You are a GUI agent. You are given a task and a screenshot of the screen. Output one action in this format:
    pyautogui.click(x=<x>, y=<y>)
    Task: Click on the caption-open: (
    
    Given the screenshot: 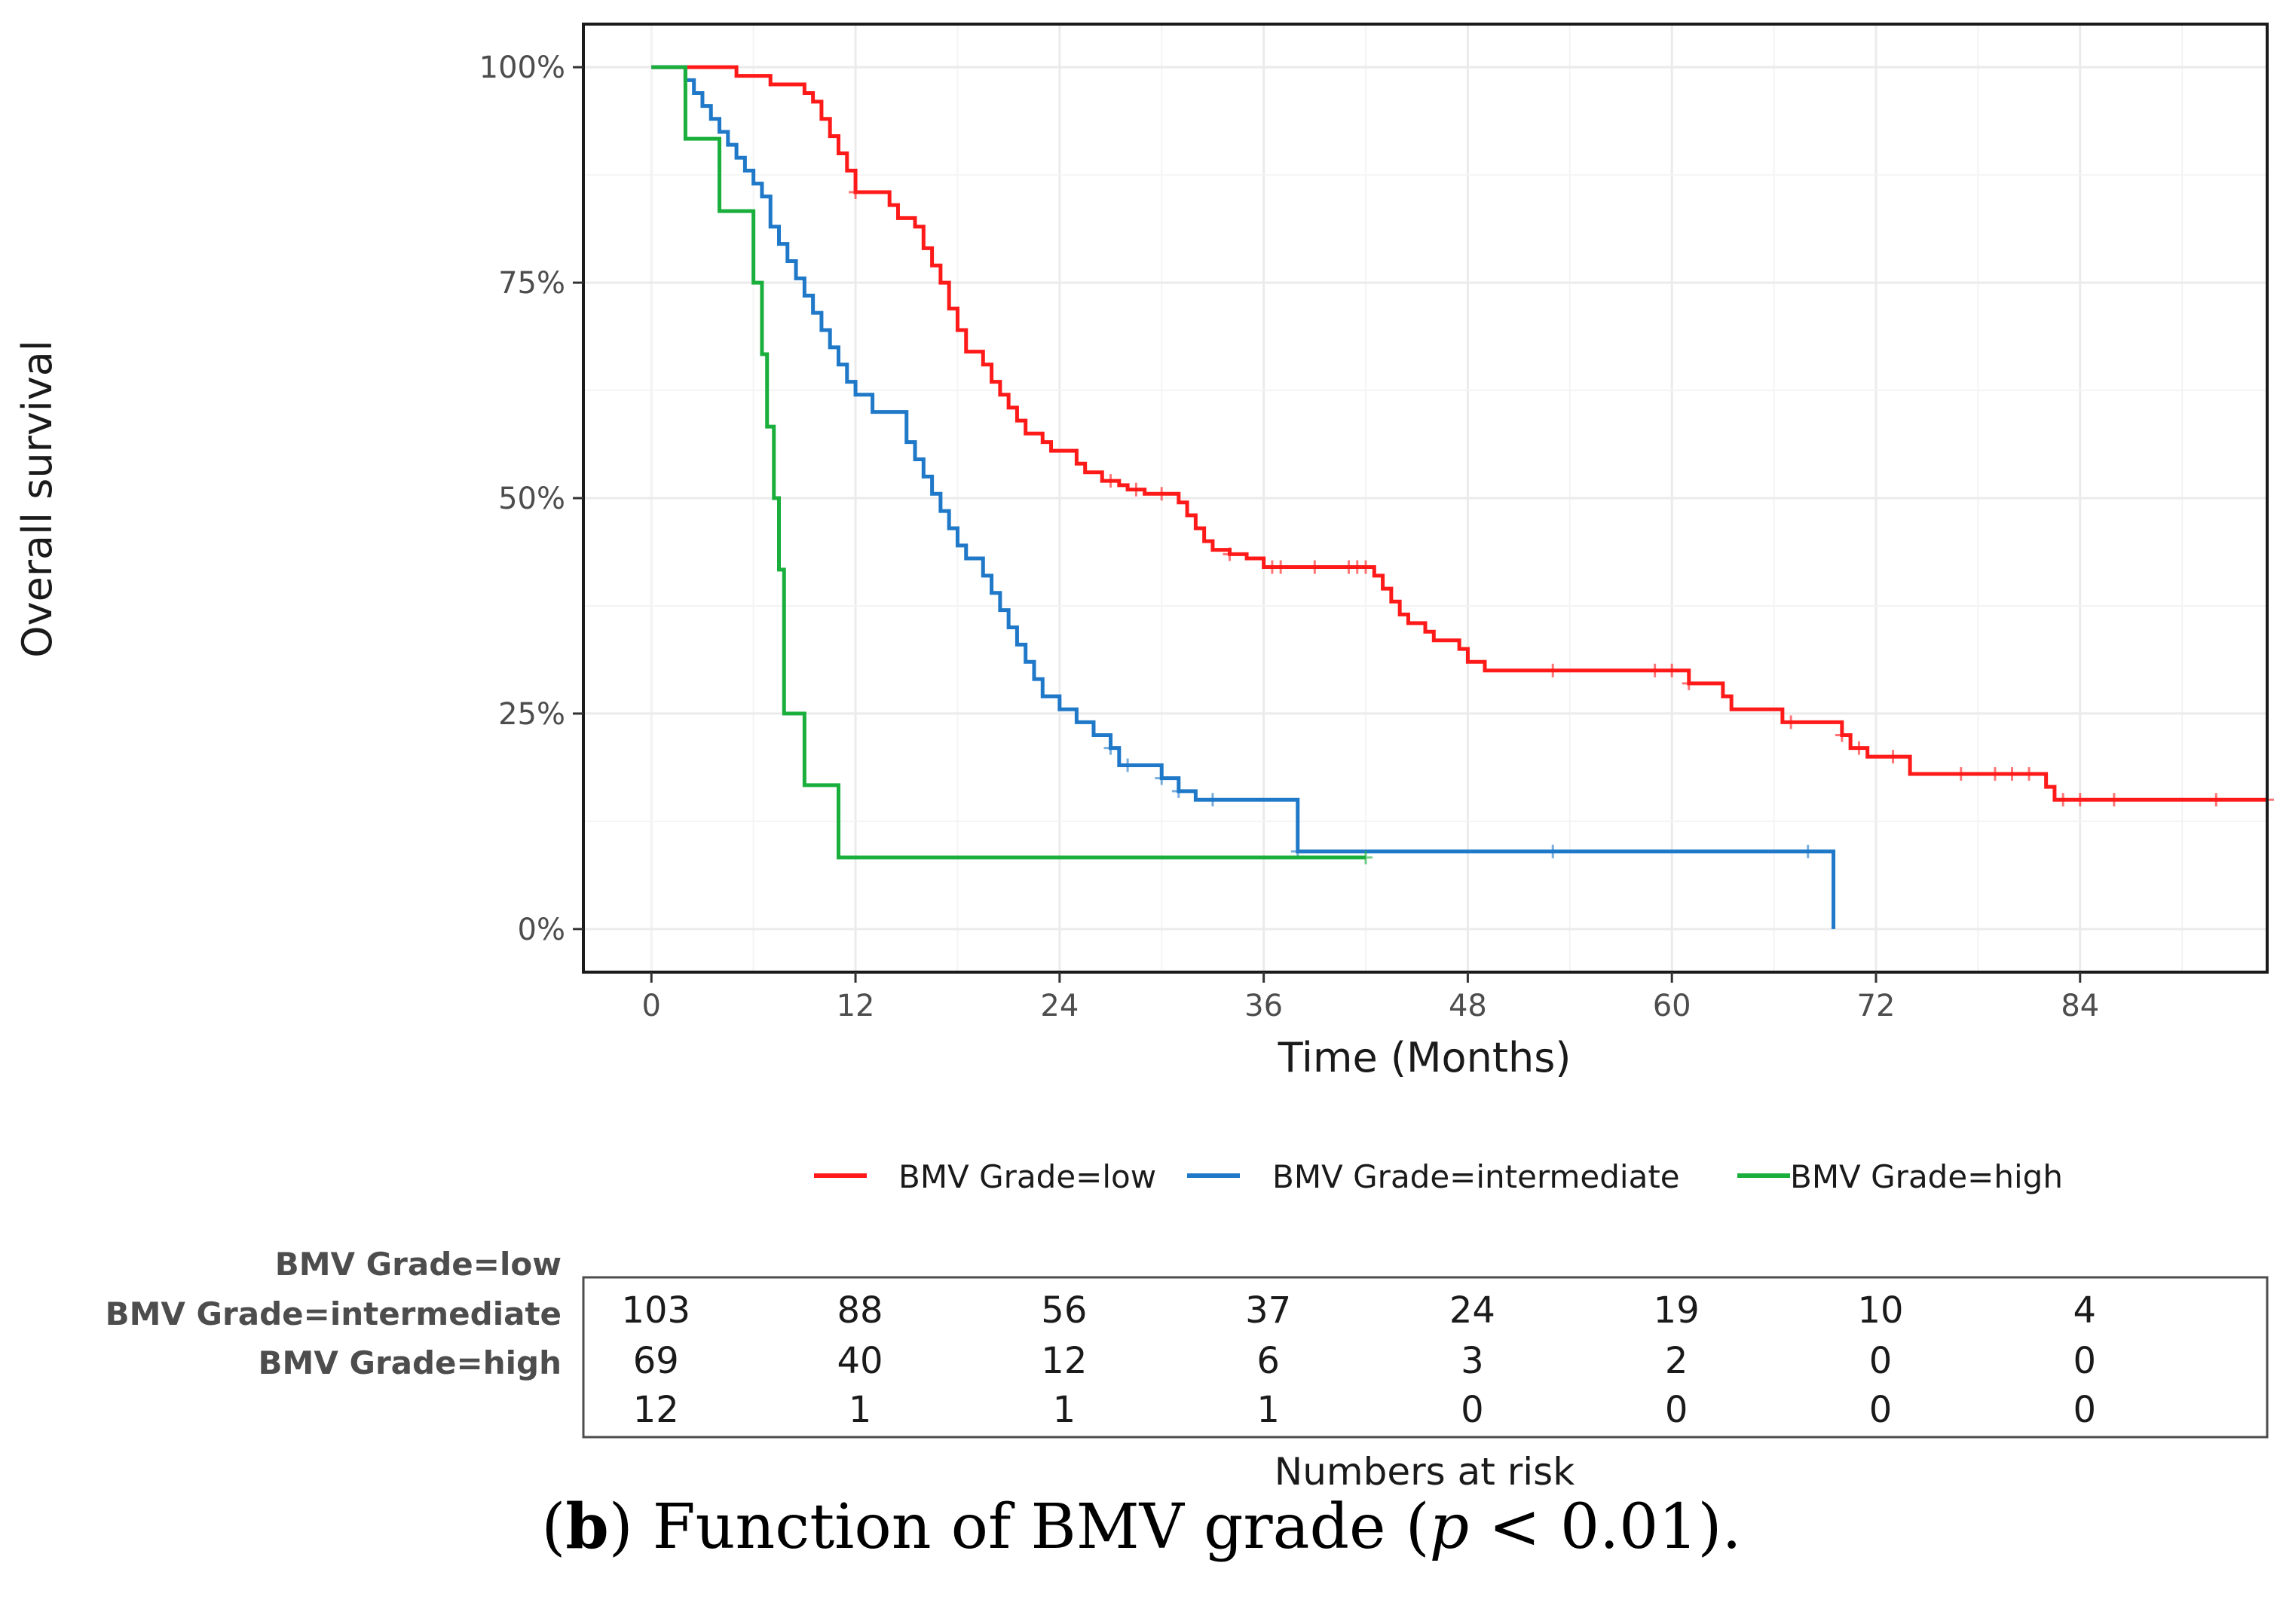 What is the action you would take?
    pyautogui.click(x=553, y=1527)
    